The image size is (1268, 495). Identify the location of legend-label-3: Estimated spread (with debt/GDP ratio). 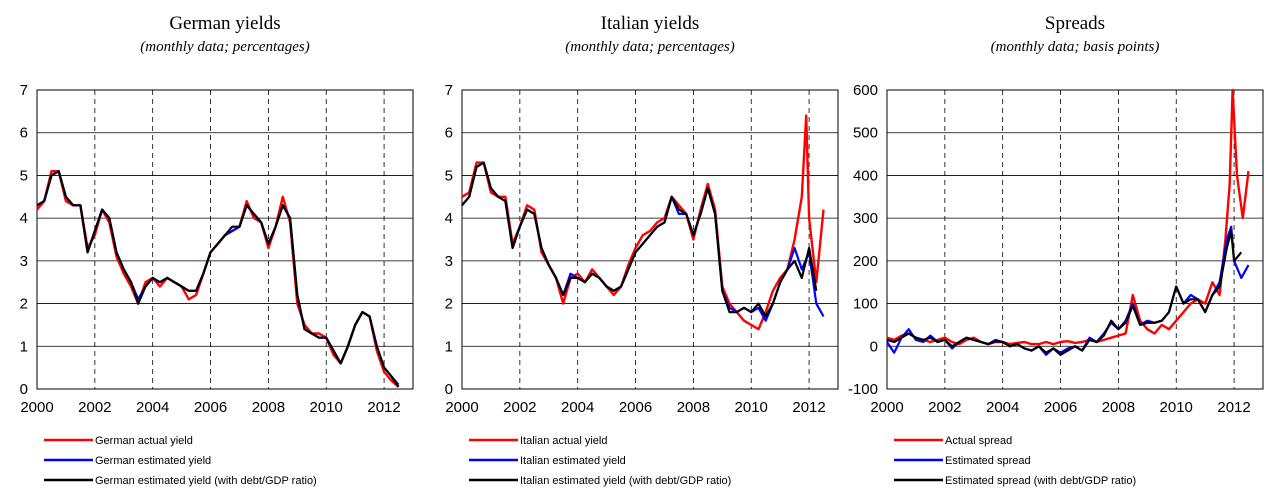
(1040, 481).